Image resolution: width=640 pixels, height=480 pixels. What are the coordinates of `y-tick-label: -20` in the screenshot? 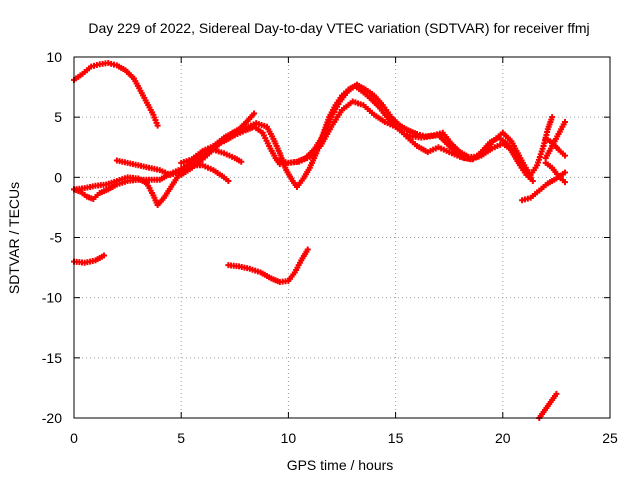 It's located at (52, 418).